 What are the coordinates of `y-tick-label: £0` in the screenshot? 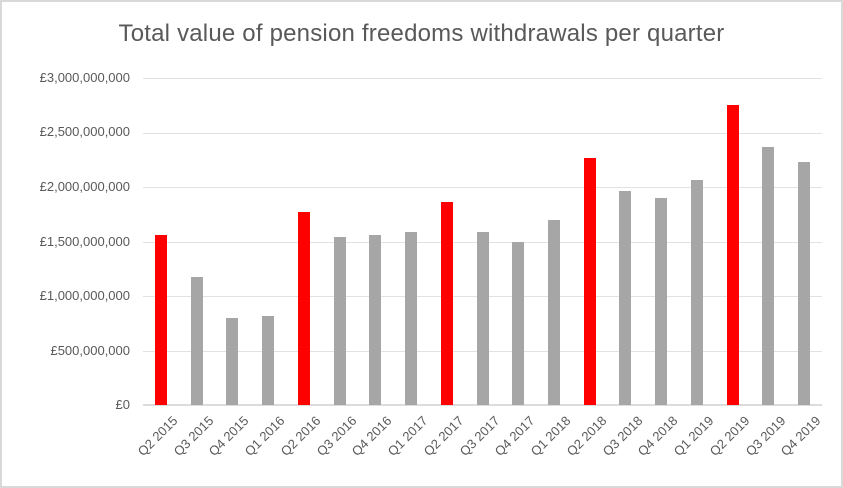 It's located at (122, 404).